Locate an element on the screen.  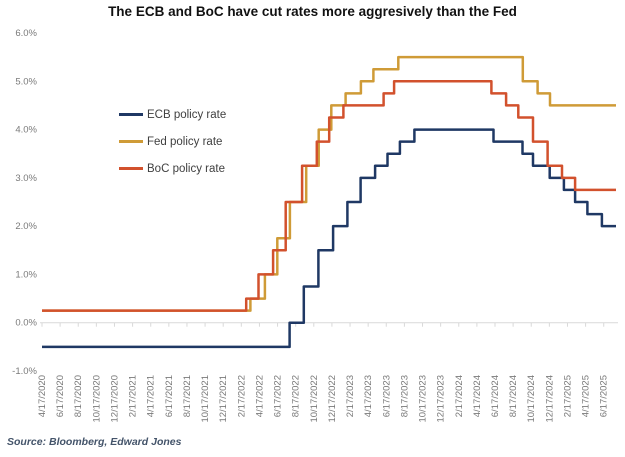
y-tick-label: 6.0% is located at coordinates (26, 33).